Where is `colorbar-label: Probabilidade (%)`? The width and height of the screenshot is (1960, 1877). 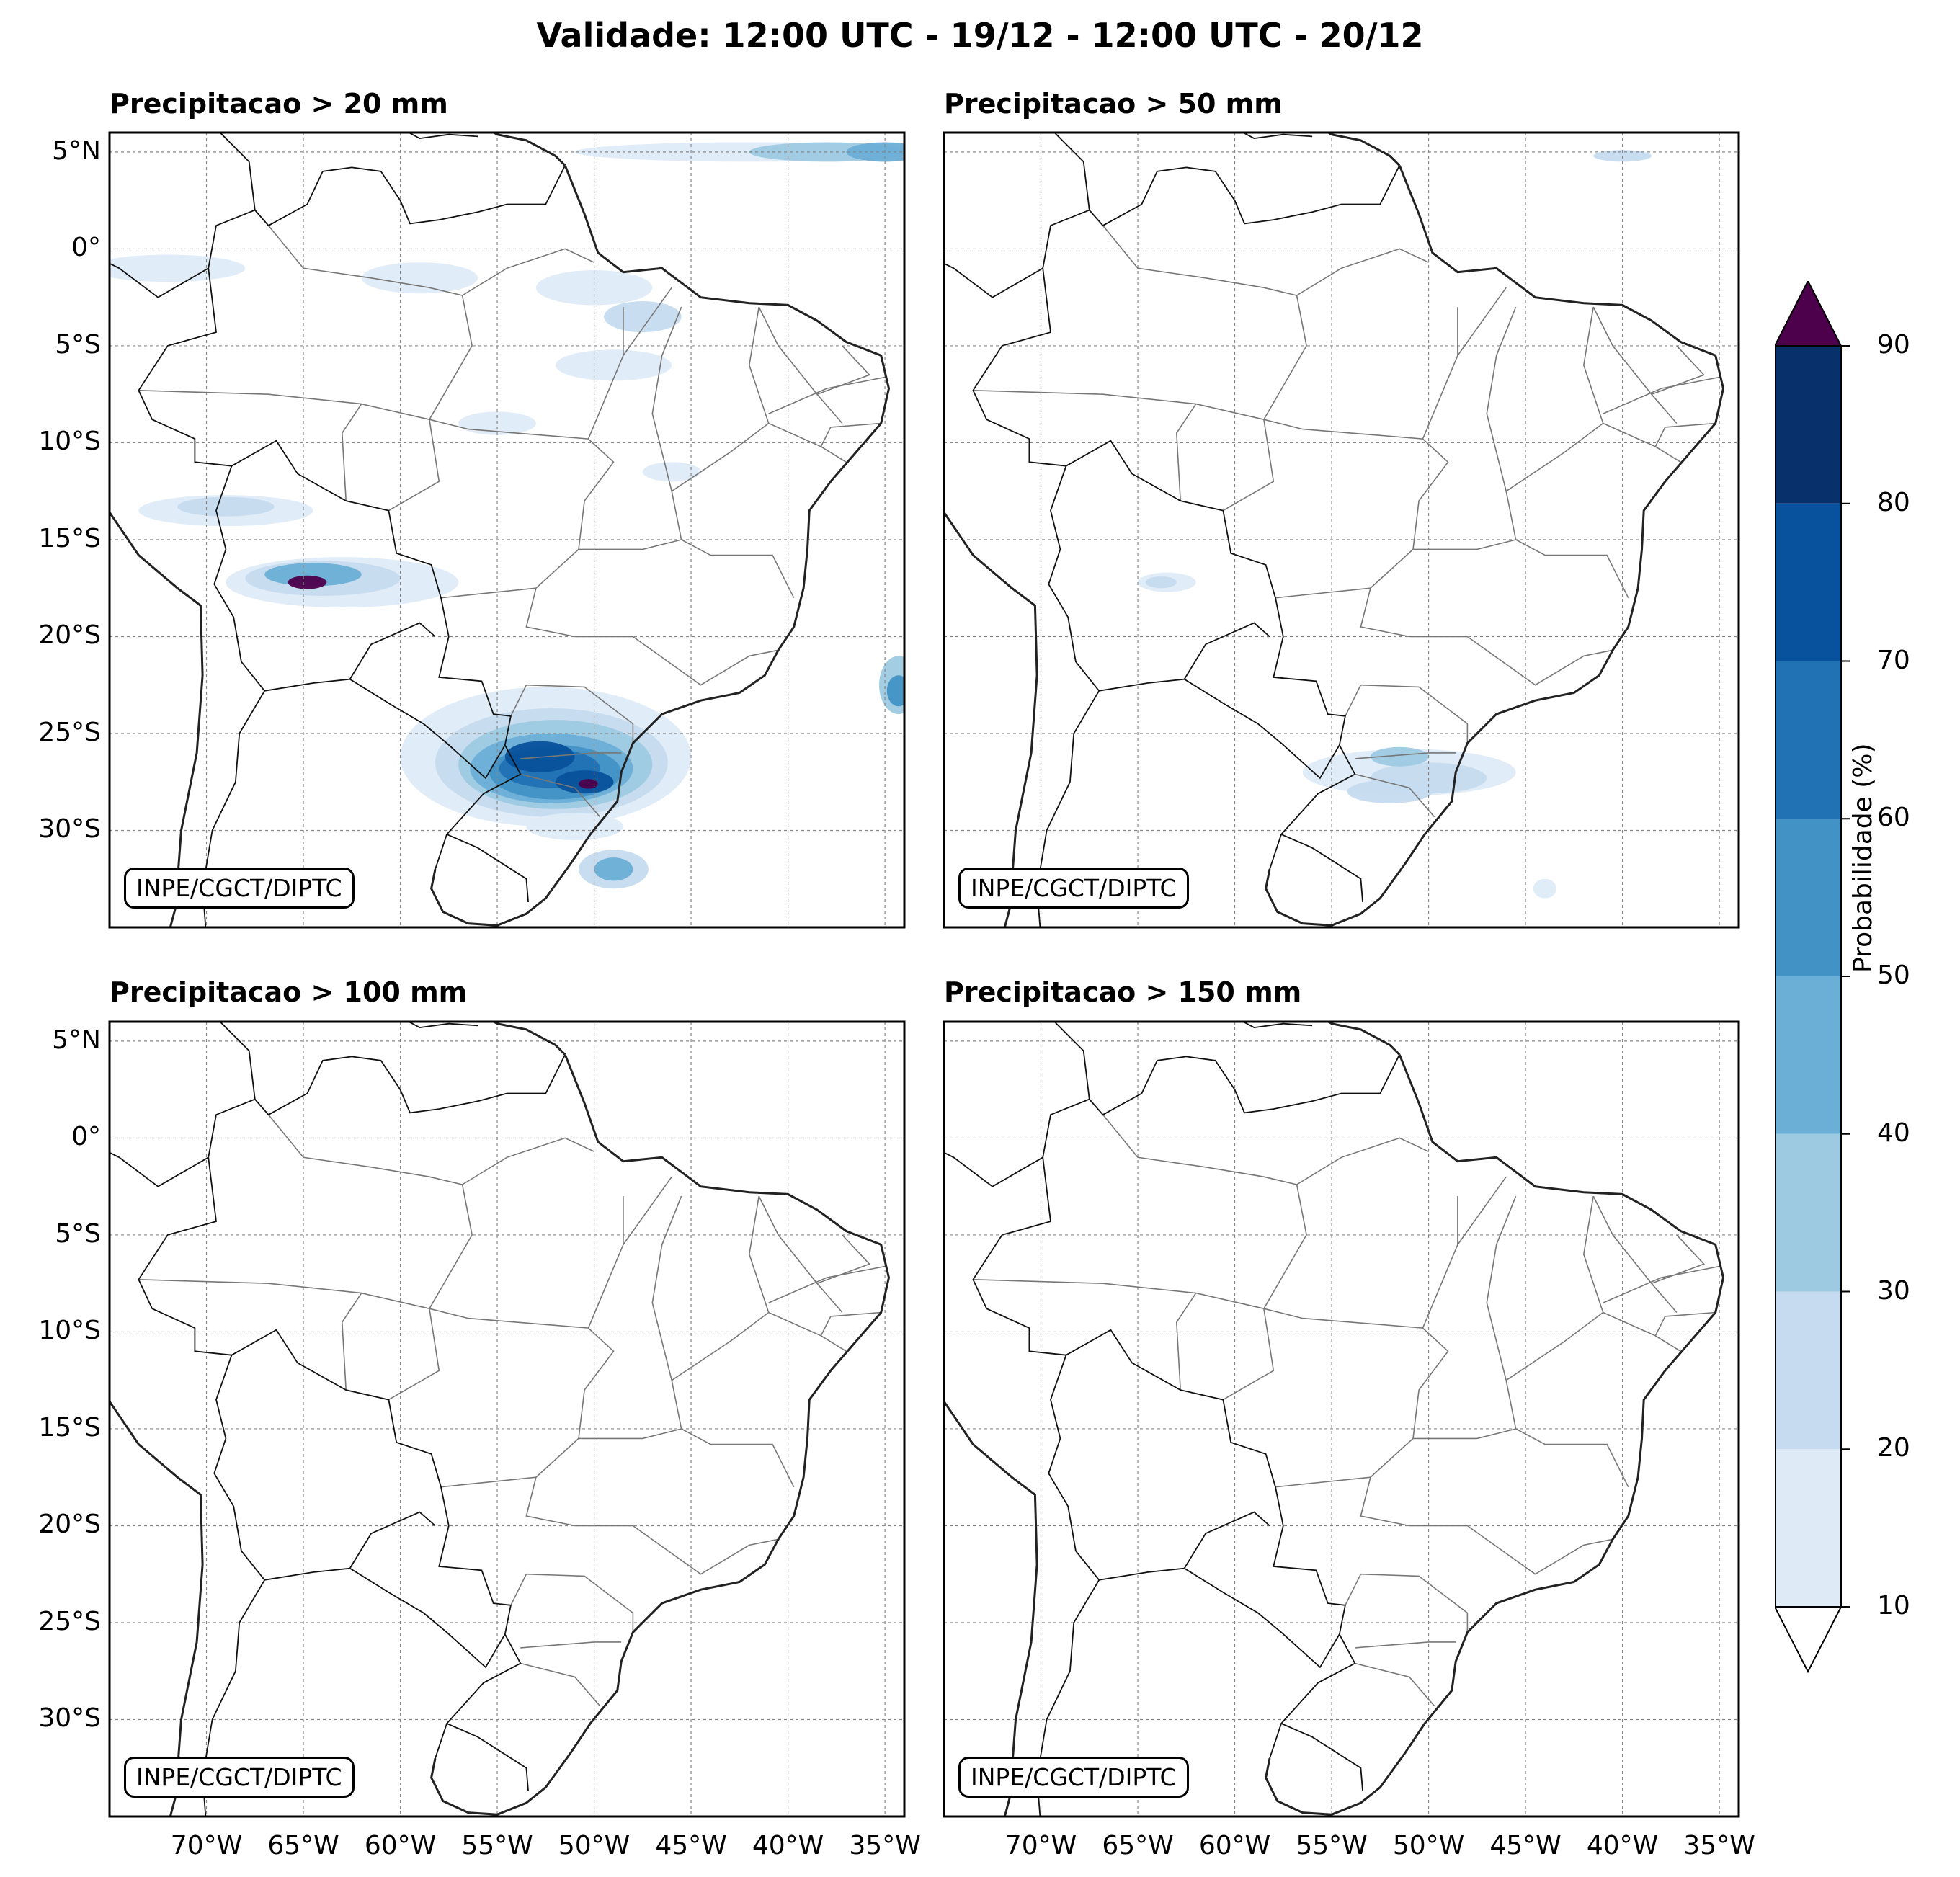 colorbar-label: Probabilidade (%) is located at coordinates (1863, 858).